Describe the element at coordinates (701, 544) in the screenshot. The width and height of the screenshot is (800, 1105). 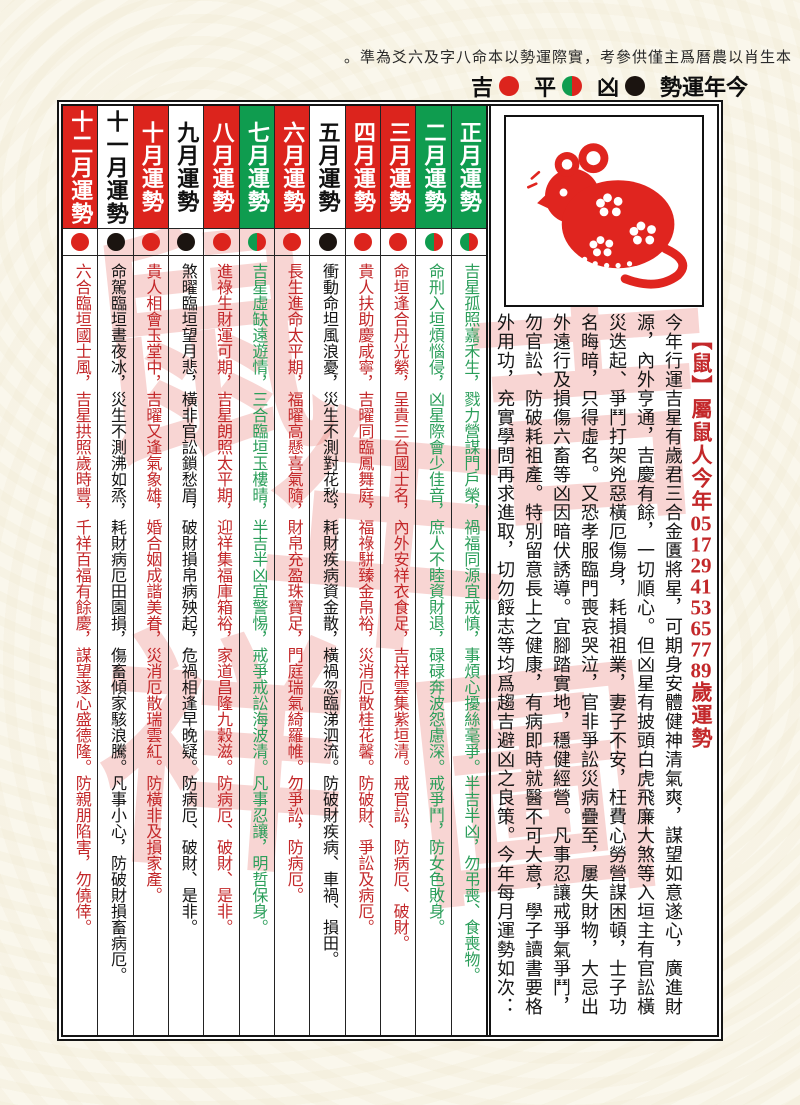
I see `panel-title-part: 17` at that location.